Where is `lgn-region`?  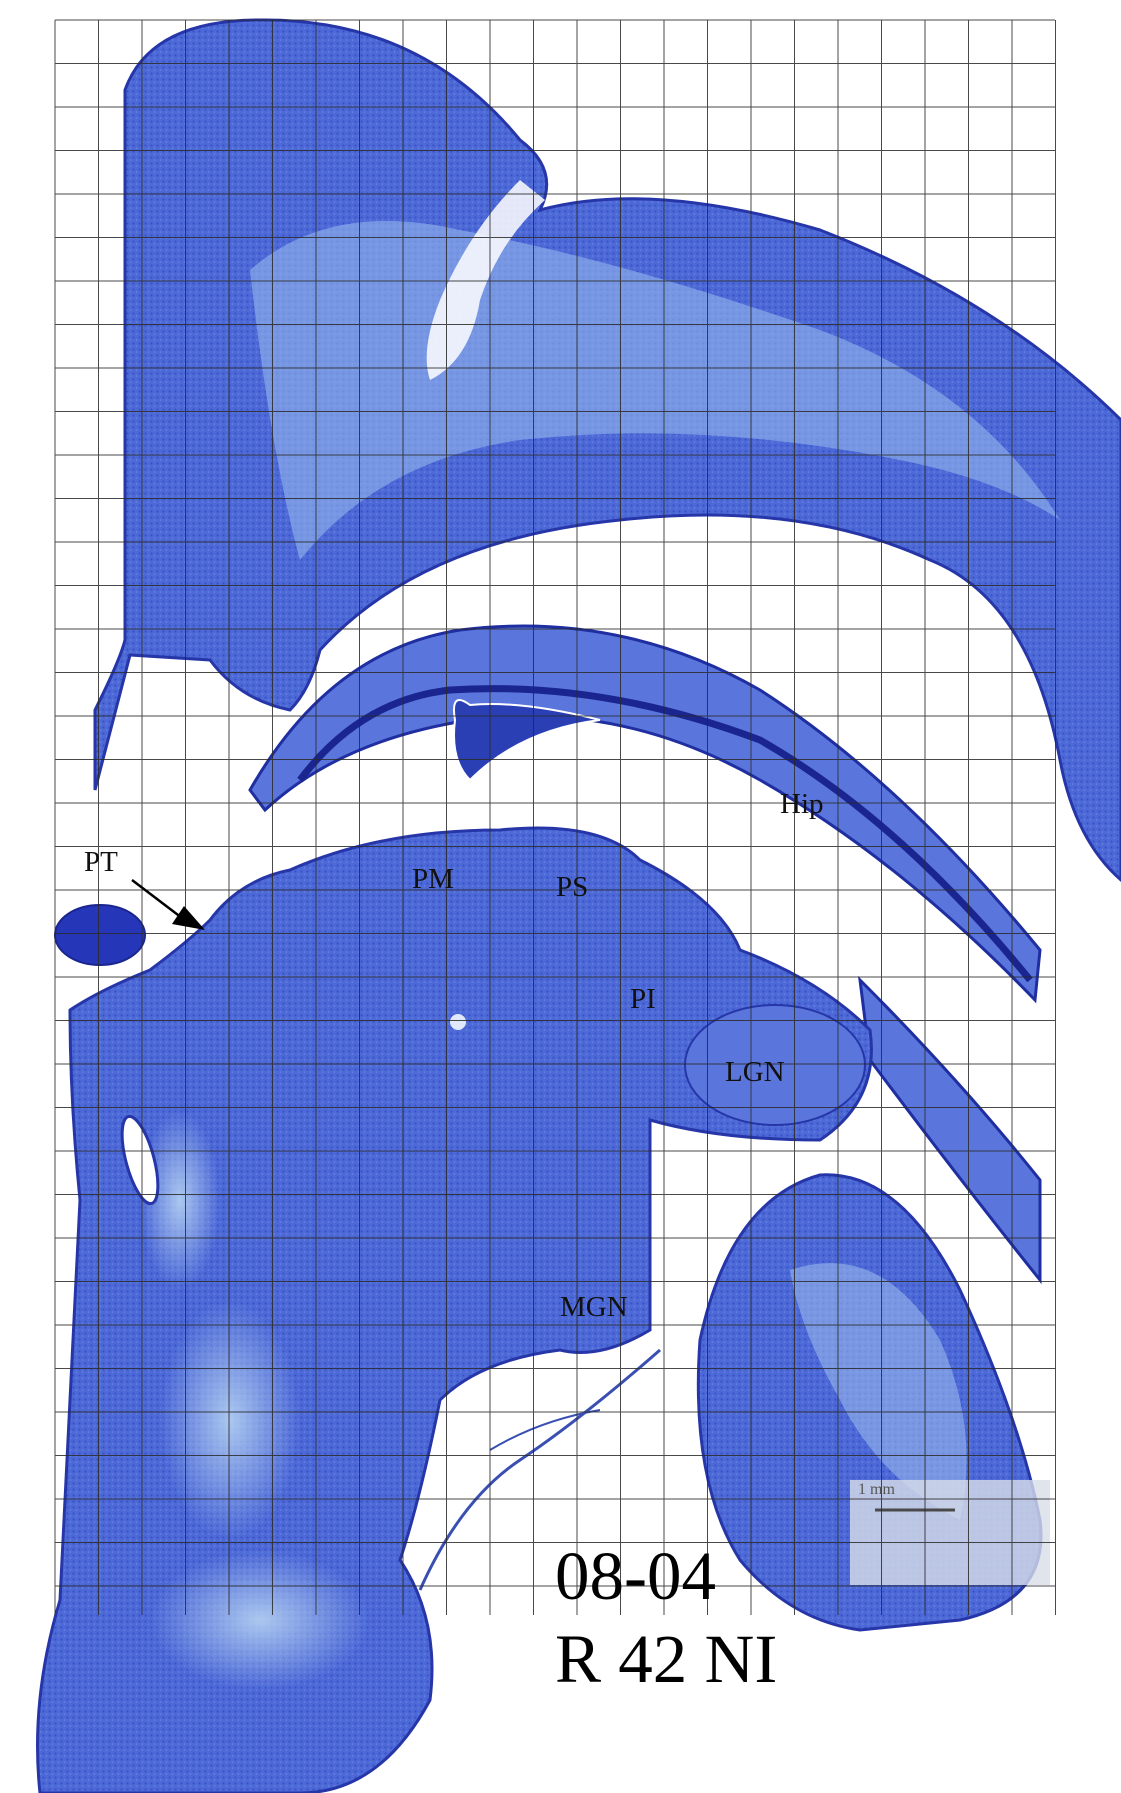 lgn-region is located at coordinates (775, 1065).